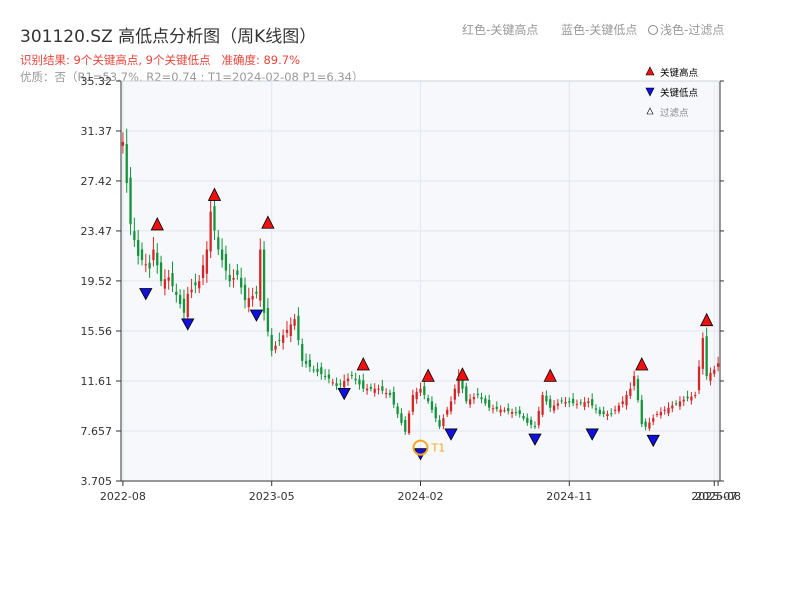 The height and width of the screenshot is (600, 800). What do you see at coordinates (714, 496) in the screenshot?
I see `x-tick-label: 2025-07` at bounding box center [714, 496].